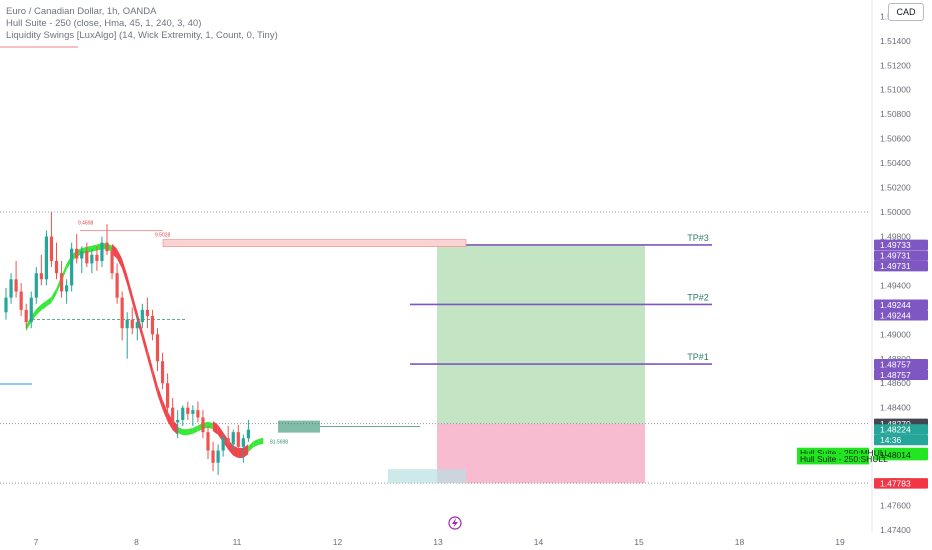 This screenshot has width=932, height=550. Describe the element at coordinates (81, 11) in the screenshot. I see `symbol-title: Euro / Canadian Dollar, 1h, OANDA` at that location.